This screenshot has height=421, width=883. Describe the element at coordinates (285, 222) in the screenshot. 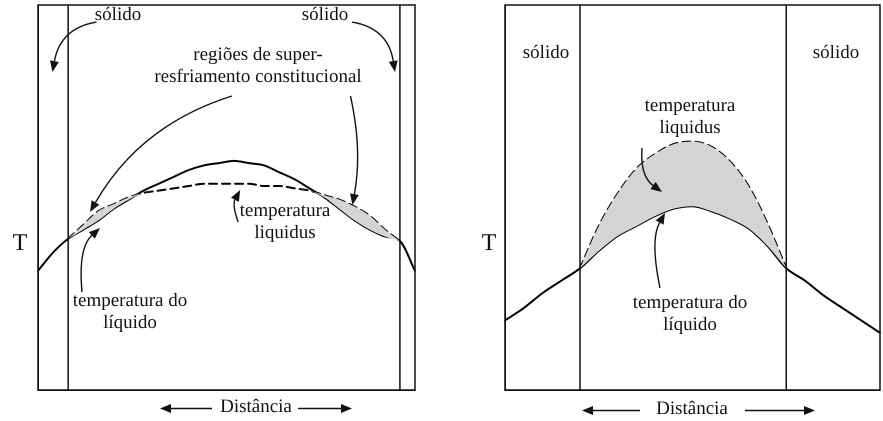

I see `annotation: temperatura liquidus` at that location.